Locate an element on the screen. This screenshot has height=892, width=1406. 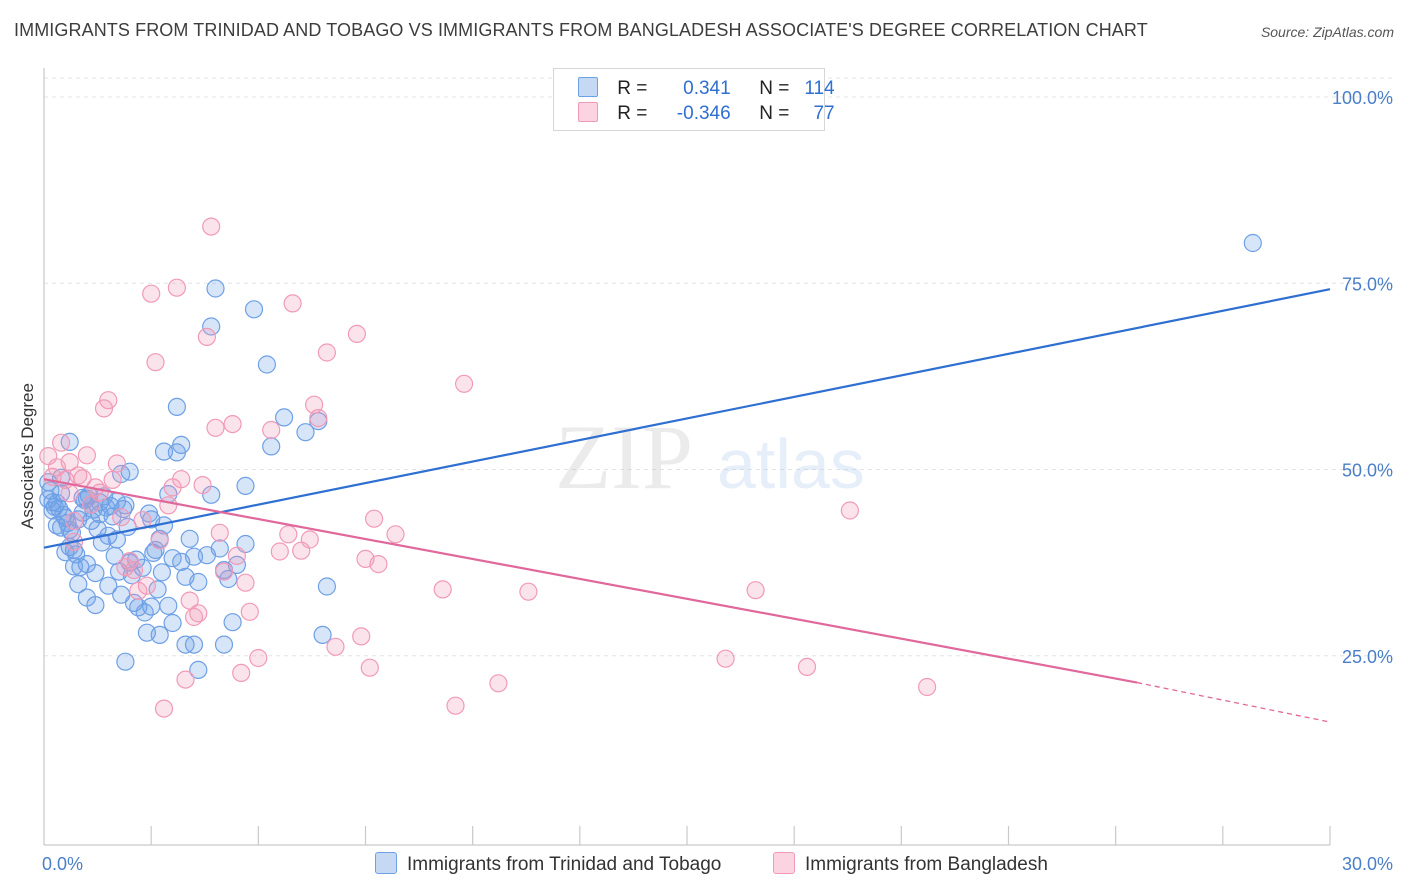
legend-label-trinidad: Immigrants from Trinidad and Tobago is located at coordinates (564, 864).